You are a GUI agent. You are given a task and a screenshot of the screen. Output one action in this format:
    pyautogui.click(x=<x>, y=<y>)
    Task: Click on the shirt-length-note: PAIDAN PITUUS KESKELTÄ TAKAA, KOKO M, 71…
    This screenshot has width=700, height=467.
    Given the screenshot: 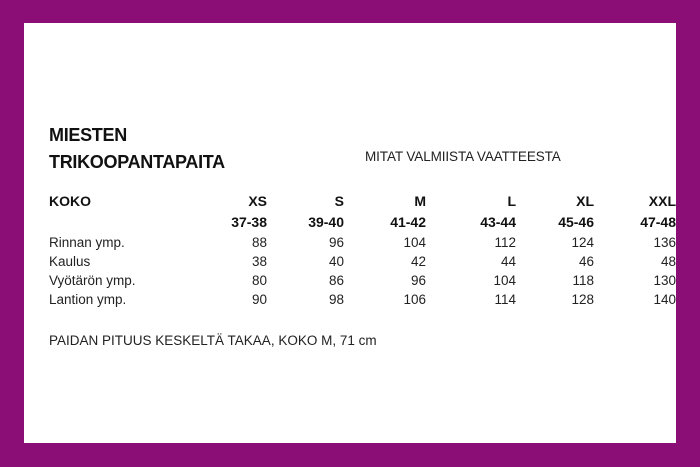 What is the action you would take?
    pyautogui.click(x=213, y=340)
    